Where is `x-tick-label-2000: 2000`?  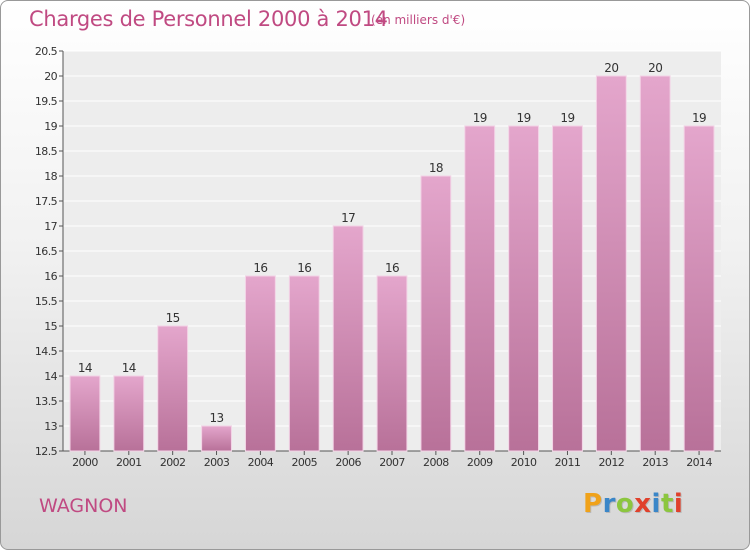 x-tick-label-2000: 2000 is located at coordinates (85, 462).